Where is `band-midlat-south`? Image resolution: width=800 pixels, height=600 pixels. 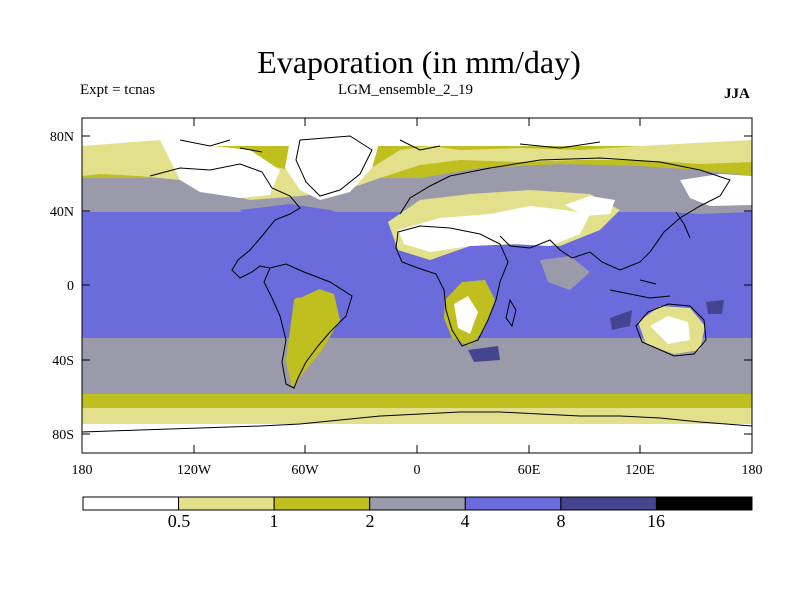
band-midlat-south is located at coordinates (417, 366).